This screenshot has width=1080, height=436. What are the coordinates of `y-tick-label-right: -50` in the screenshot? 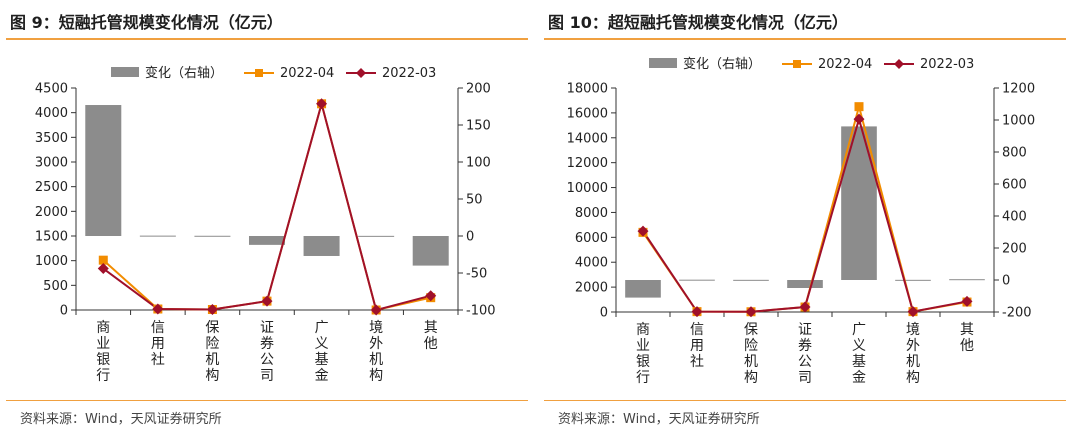 It's located at (476, 274).